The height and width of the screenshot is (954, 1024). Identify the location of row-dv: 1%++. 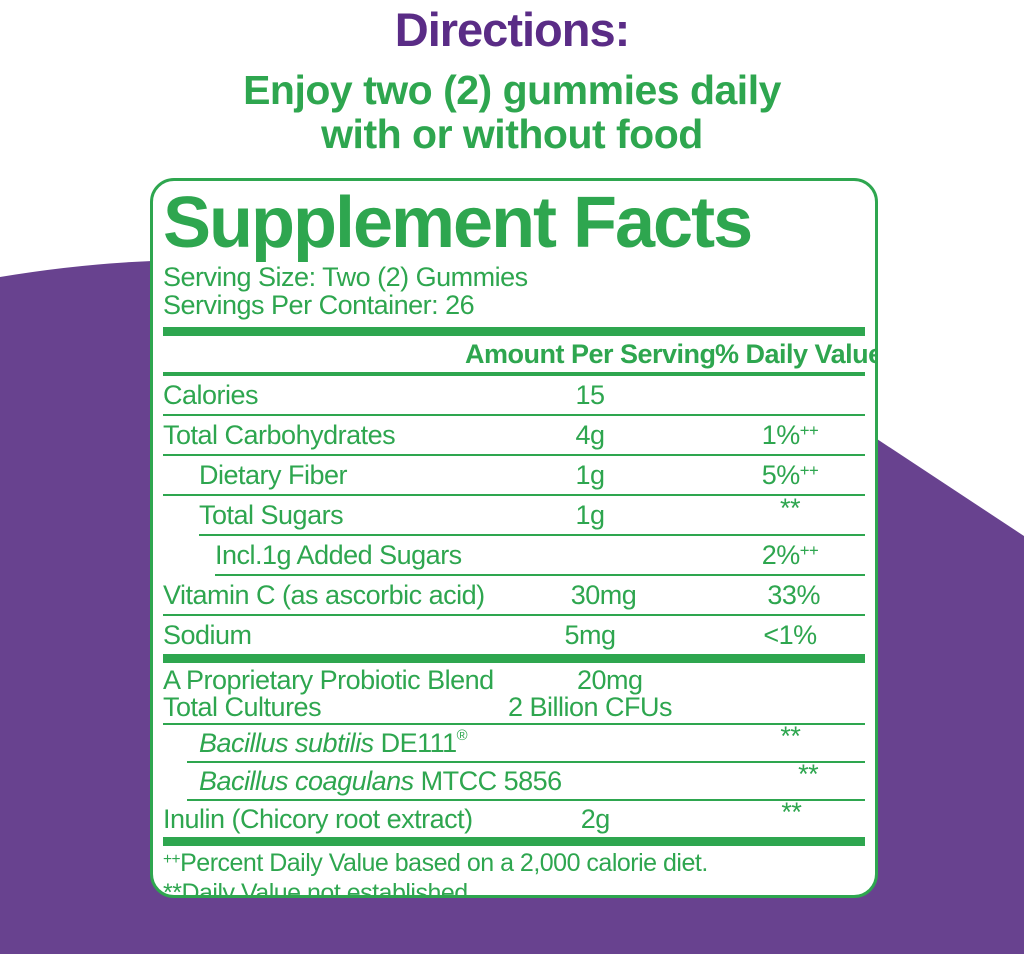
(790, 435).